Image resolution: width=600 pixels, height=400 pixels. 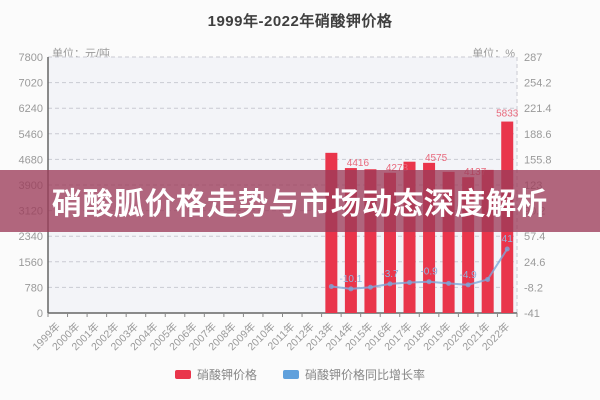 I want to click on growth-line, so click(x=420, y=269).